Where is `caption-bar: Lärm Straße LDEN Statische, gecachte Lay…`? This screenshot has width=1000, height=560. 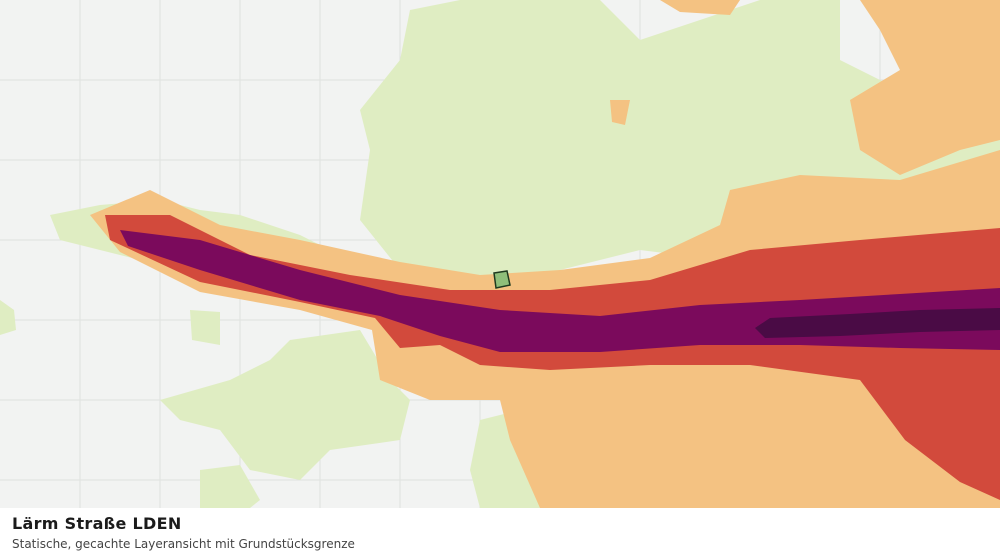 caption-bar: Lärm Straße LDEN Statische, gecachte Lay… is located at coordinates (500, 534).